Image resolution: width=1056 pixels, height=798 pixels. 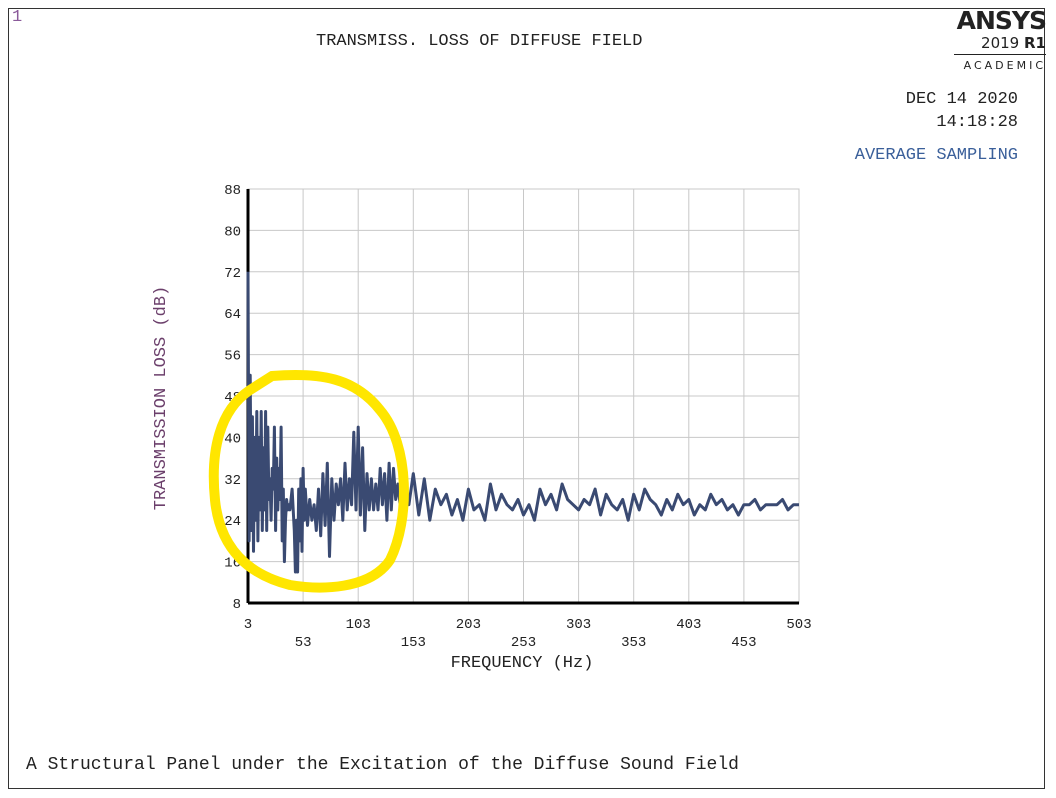 I want to click on y-tick-label: 80, so click(x=232, y=232).